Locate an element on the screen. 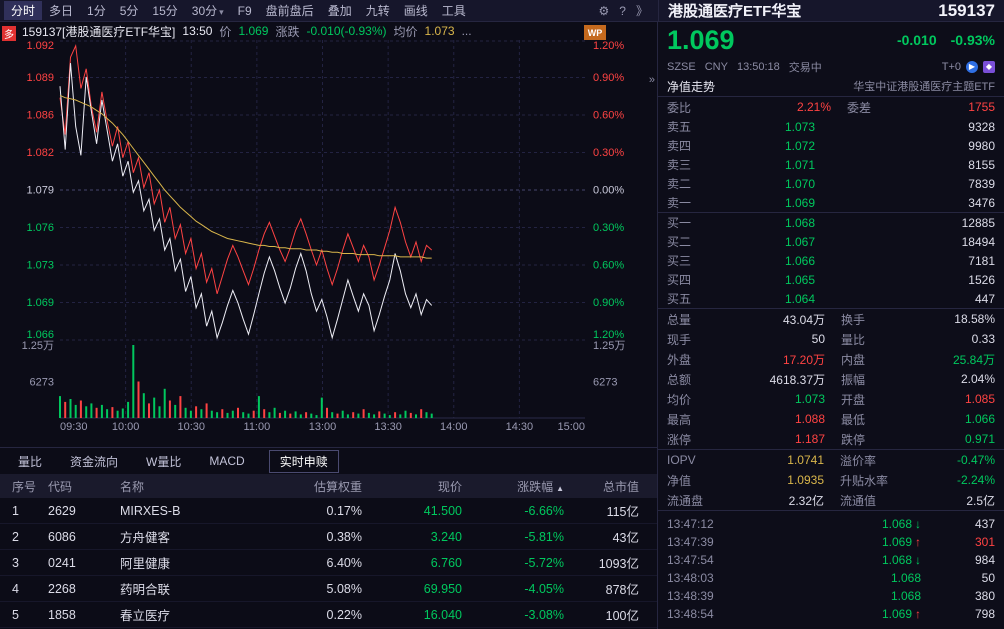 This screenshot has height=629, width=1004. change-value: -0.010(-0.93%) is located at coordinates (346, 31).